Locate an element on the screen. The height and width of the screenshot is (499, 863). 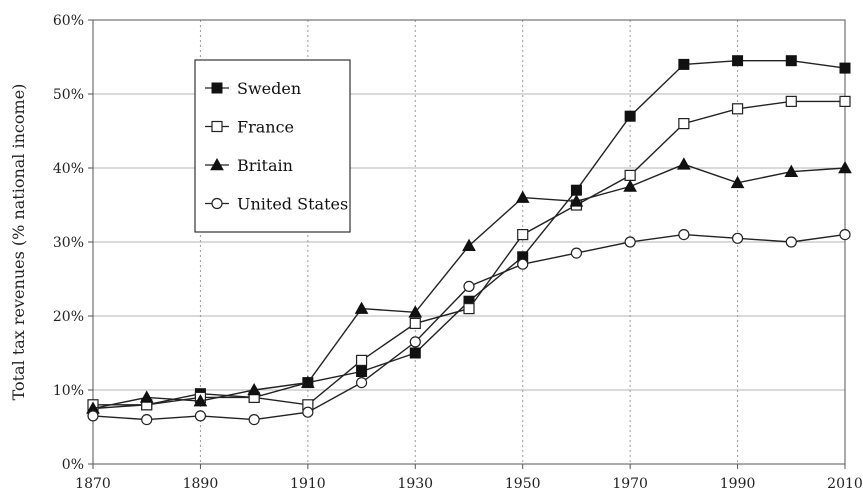
x-tick-label: 1890 is located at coordinates (201, 484).